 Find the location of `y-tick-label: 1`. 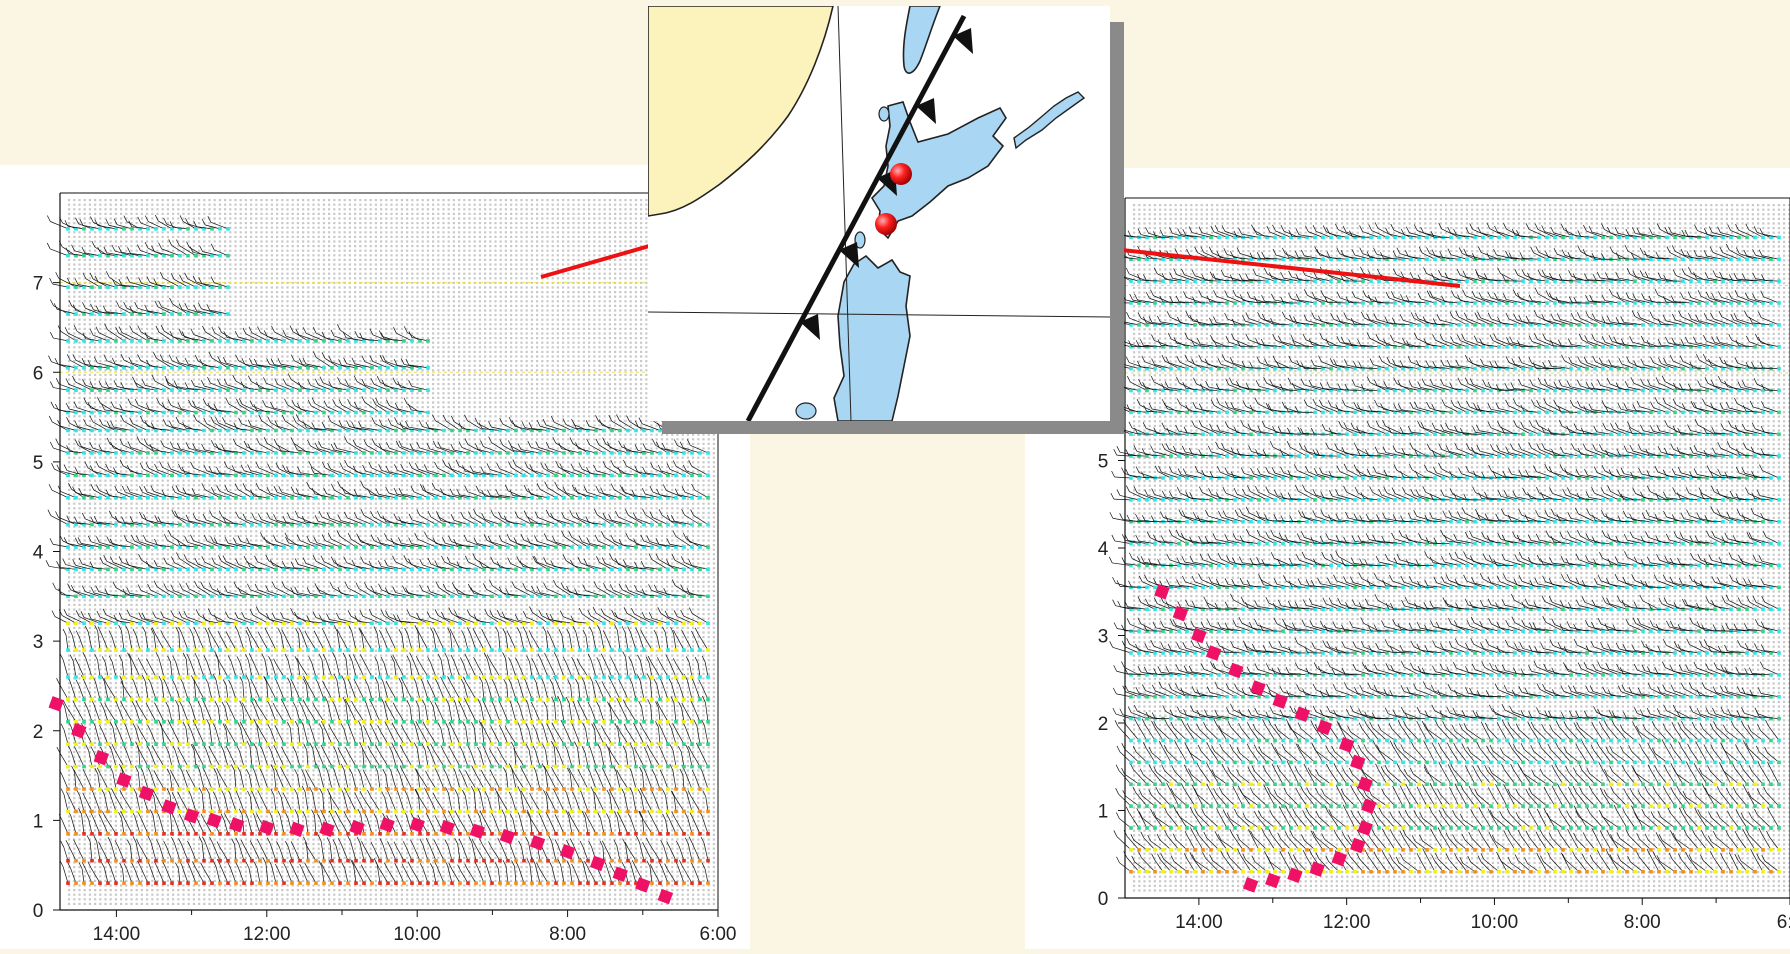

y-tick-label: 1 is located at coordinates (1103, 812).